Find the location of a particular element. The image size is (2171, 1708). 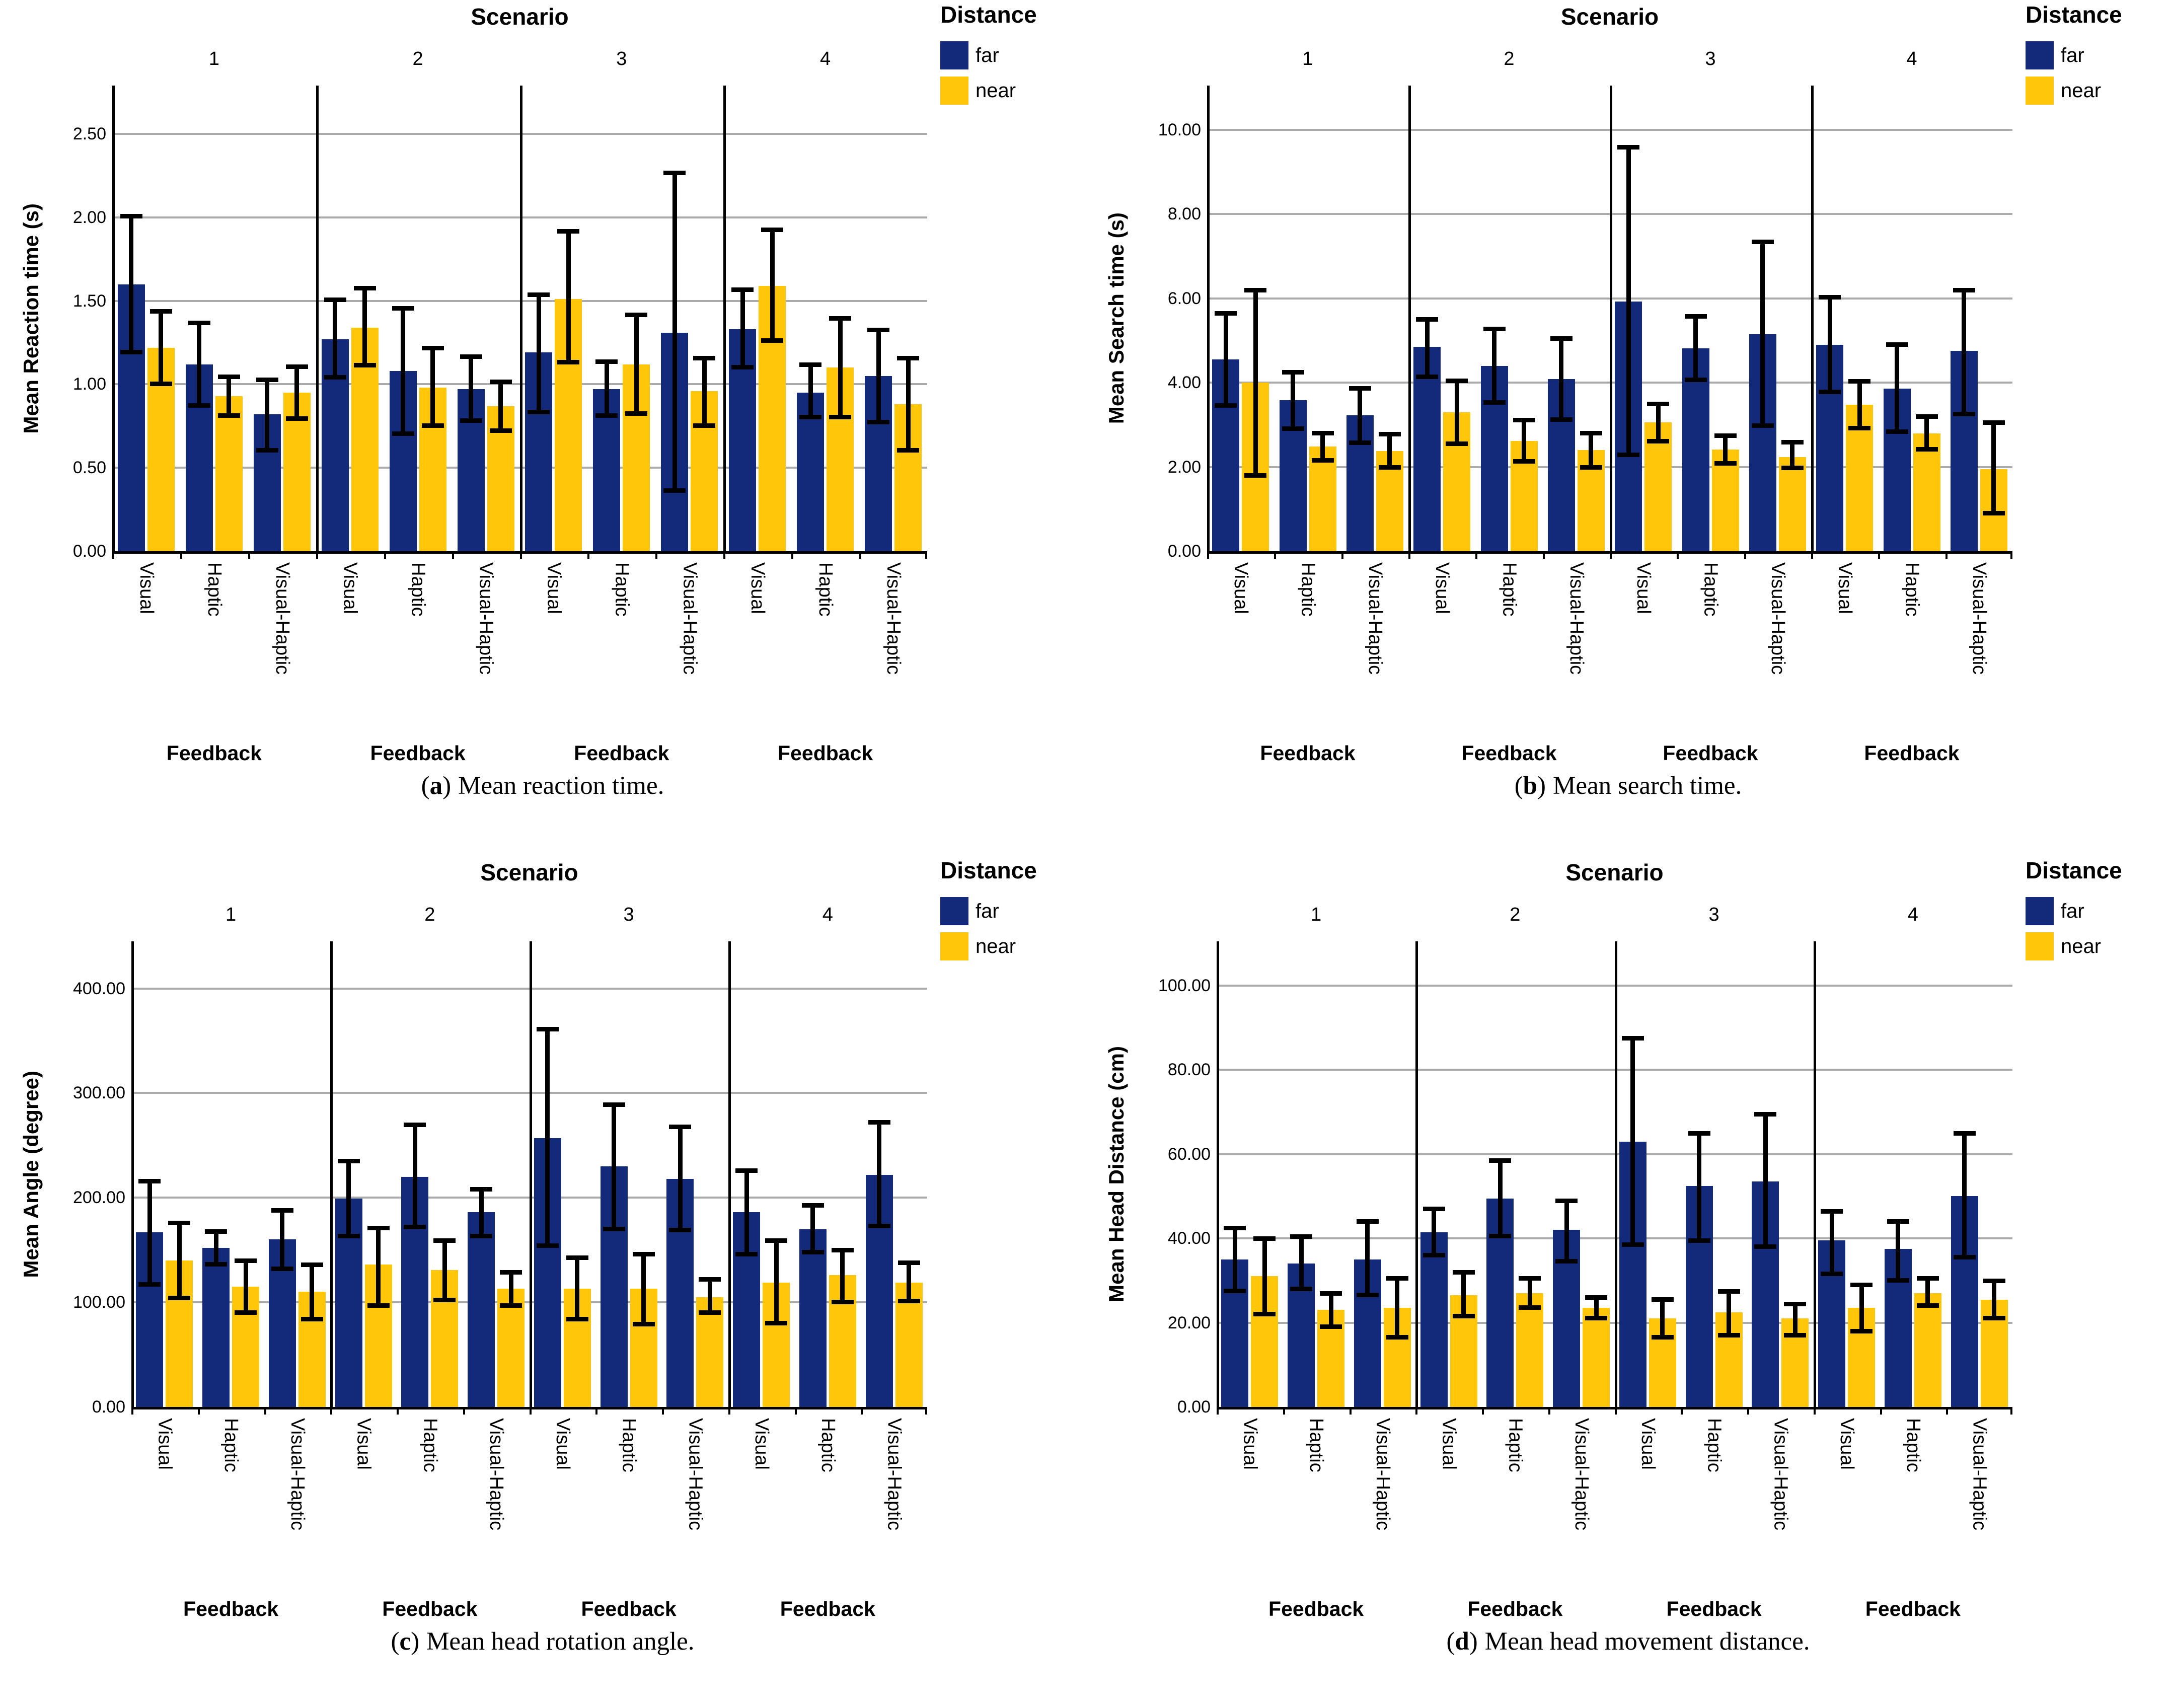

y-tick-label: 100.00 is located at coordinates (99, 1302).